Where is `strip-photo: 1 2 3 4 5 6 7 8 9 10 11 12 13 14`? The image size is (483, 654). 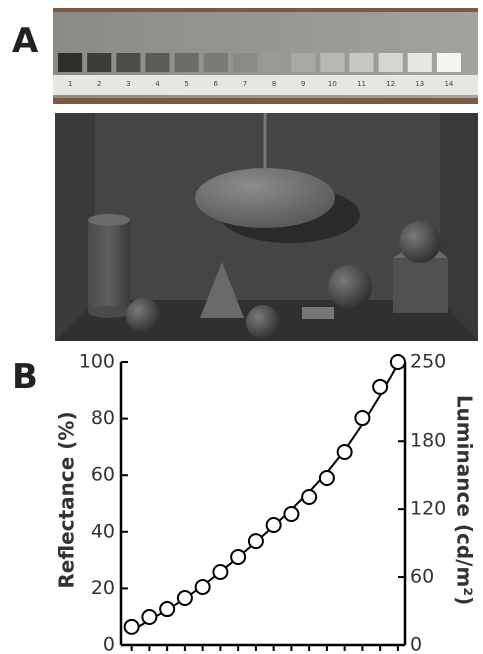 strip-photo: 1 2 3 4 5 6 7 8 9 10 11 12 13 14 is located at coordinates (265, 56).